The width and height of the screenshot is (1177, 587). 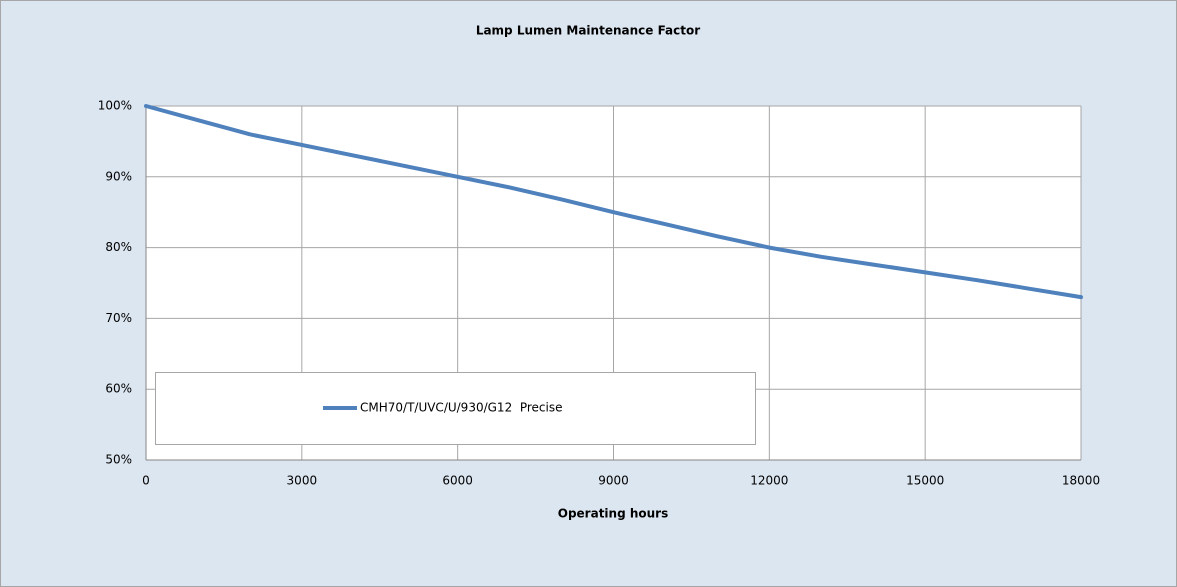 What do you see at coordinates (925, 481) in the screenshot?
I see `x-tick-label: 15000` at bounding box center [925, 481].